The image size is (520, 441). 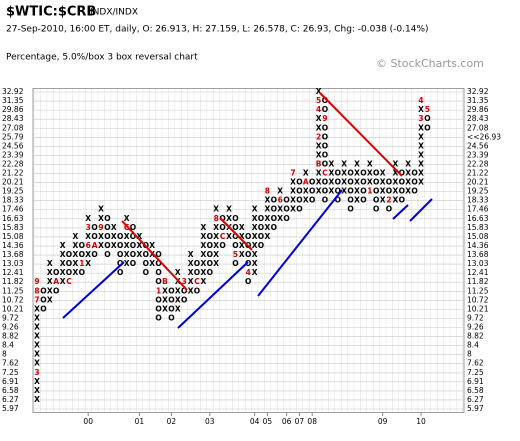 I want to click on y-tick-label: 12.41, so click(x=13, y=272).